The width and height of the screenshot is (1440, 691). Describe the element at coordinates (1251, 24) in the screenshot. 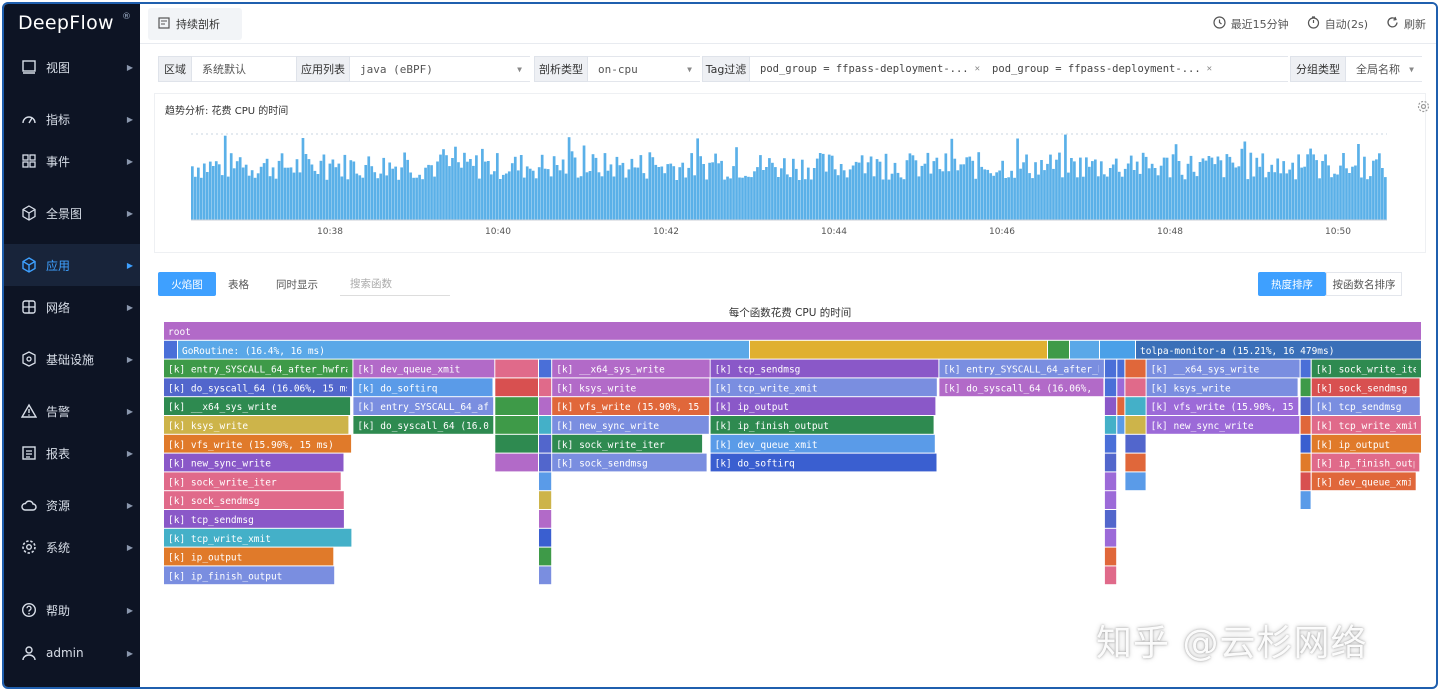

I see `time-range-button: 最近15分钟` at that location.